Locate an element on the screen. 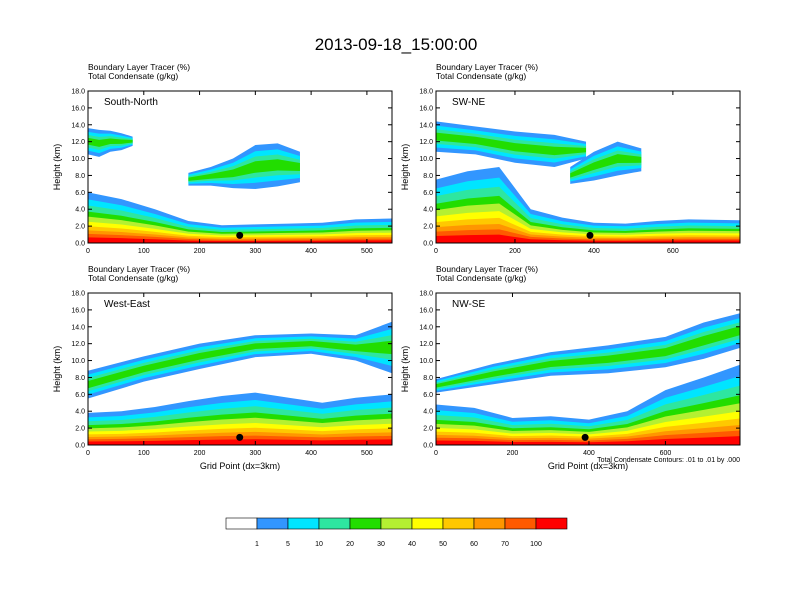 The height and width of the screenshot is (612, 792). colorbar-label: 30 is located at coordinates (381, 544).